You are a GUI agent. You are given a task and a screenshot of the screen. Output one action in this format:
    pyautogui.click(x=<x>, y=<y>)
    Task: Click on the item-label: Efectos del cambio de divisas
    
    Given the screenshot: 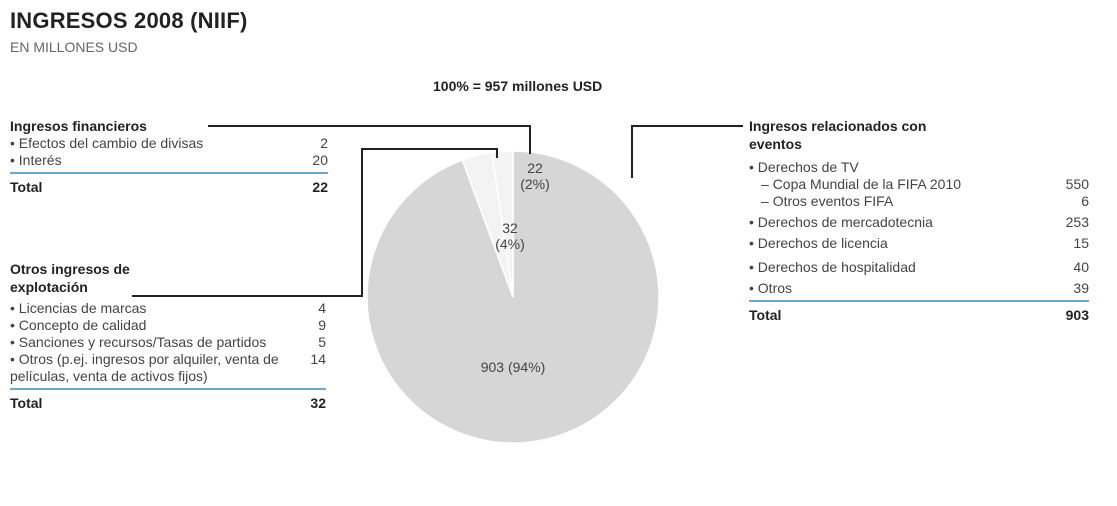 What is the action you would take?
    pyautogui.click(x=169, y=143)
    